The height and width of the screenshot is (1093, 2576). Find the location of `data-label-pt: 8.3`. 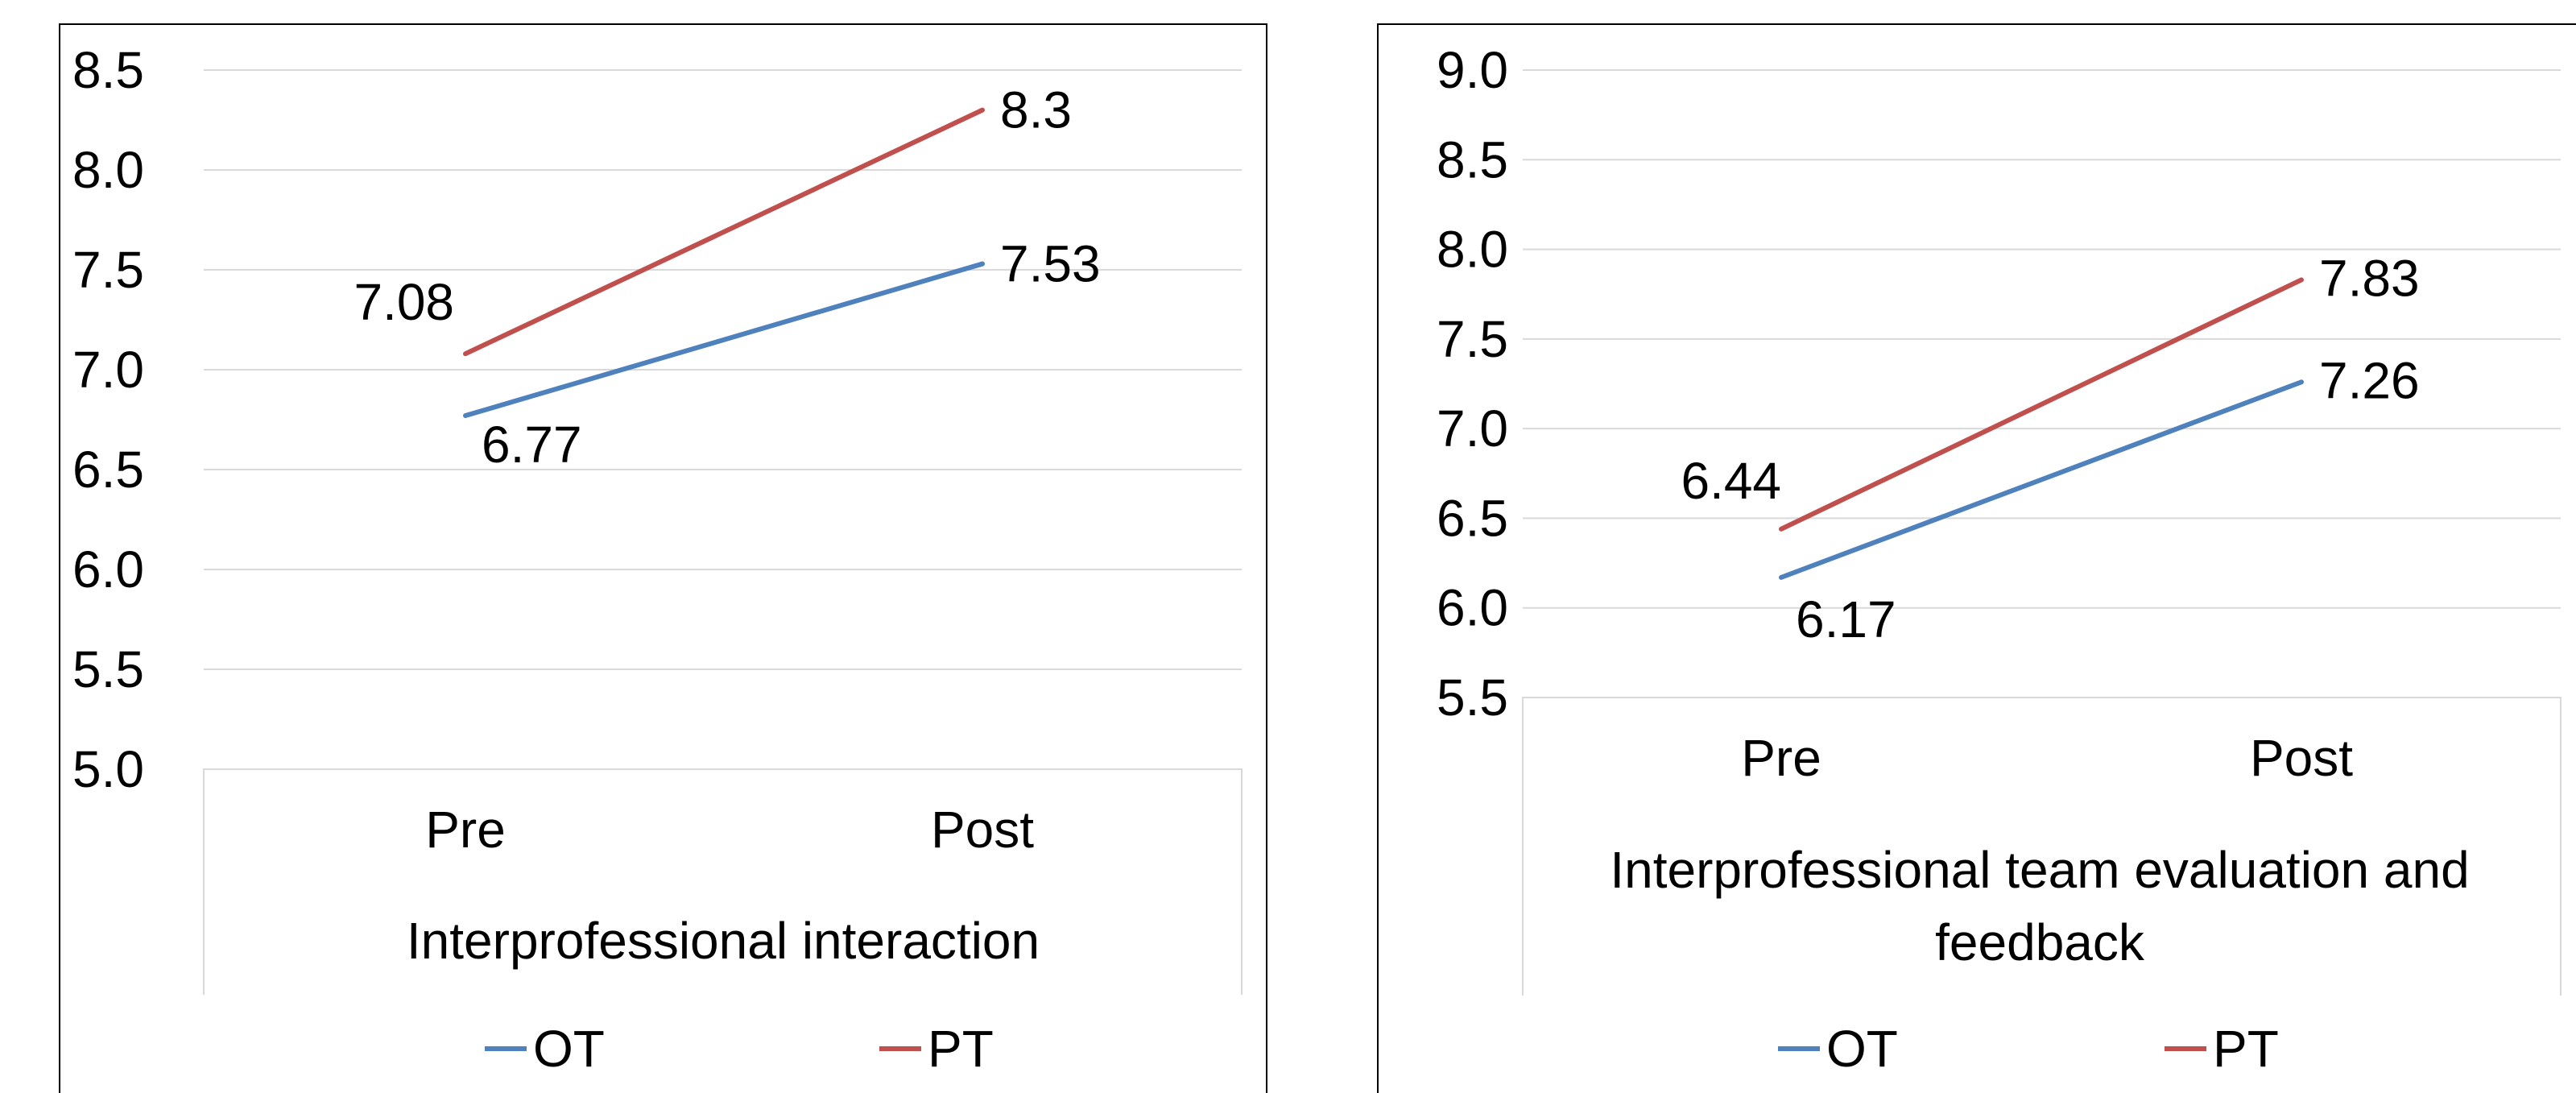

data-label-pt: 8.3 is located at coordinates (1036, 110).